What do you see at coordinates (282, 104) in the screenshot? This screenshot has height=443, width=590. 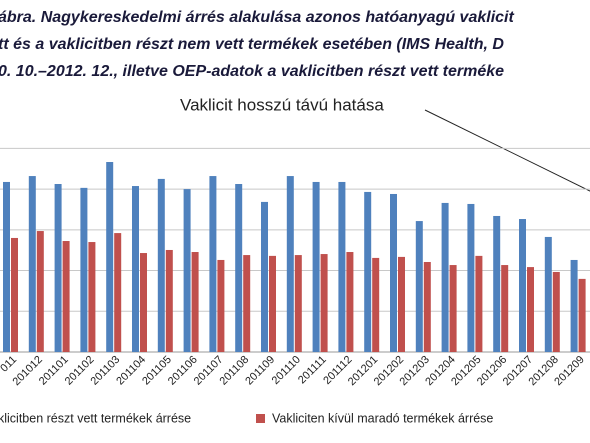 I see `annotation: Vaklicit hosszú távú hatása` at bounding box center [282, 104].